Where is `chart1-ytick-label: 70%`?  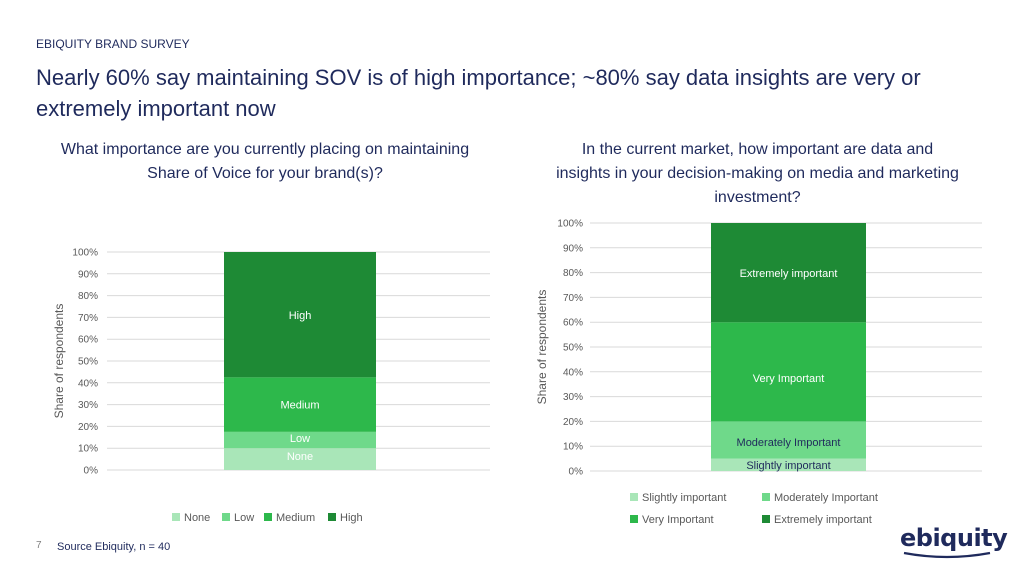
chart1-ytick-label: 70% is located at coordinates (88, 318).